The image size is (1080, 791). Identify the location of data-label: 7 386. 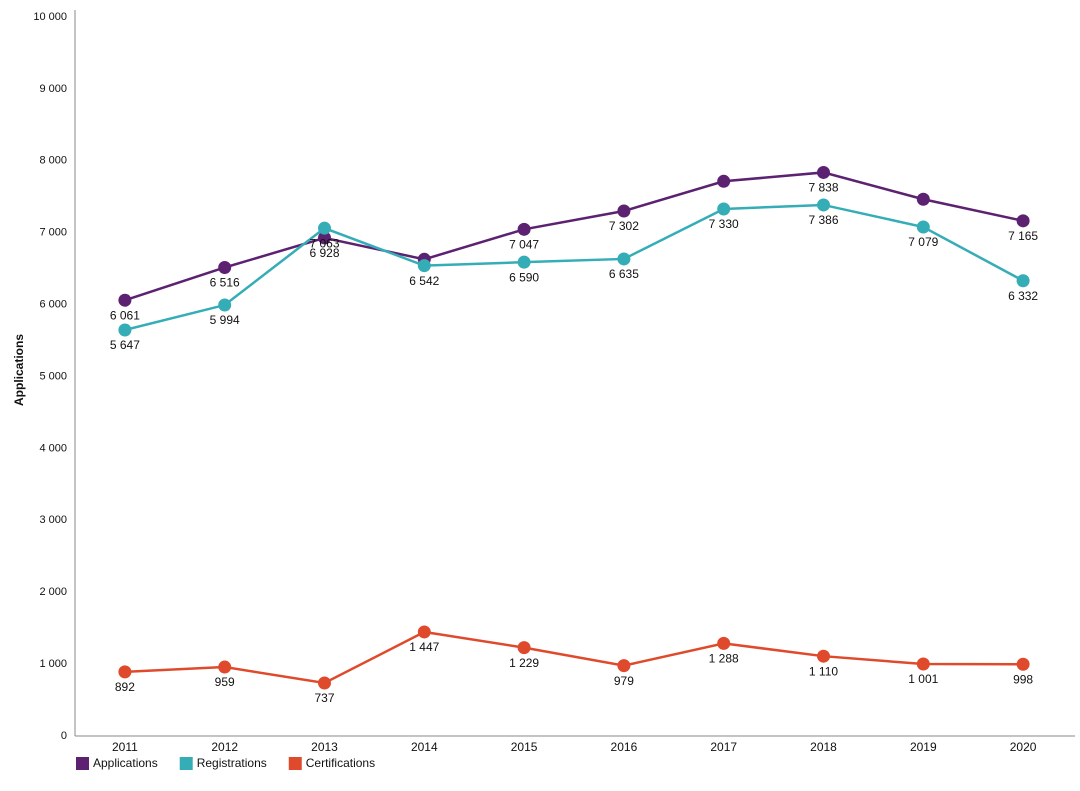
(823, 220).